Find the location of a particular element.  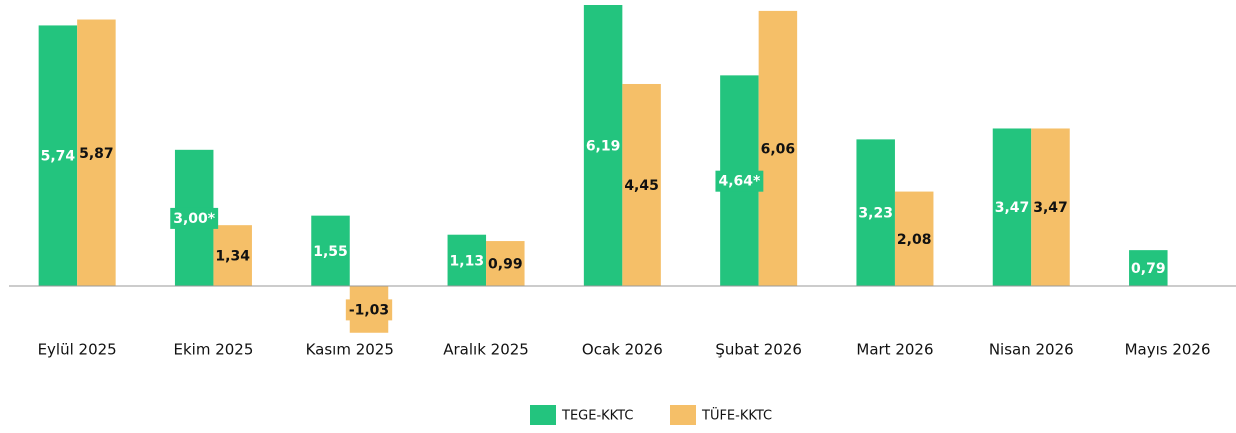

value-label-group: 4,45 is located at coordinates (641, 186).